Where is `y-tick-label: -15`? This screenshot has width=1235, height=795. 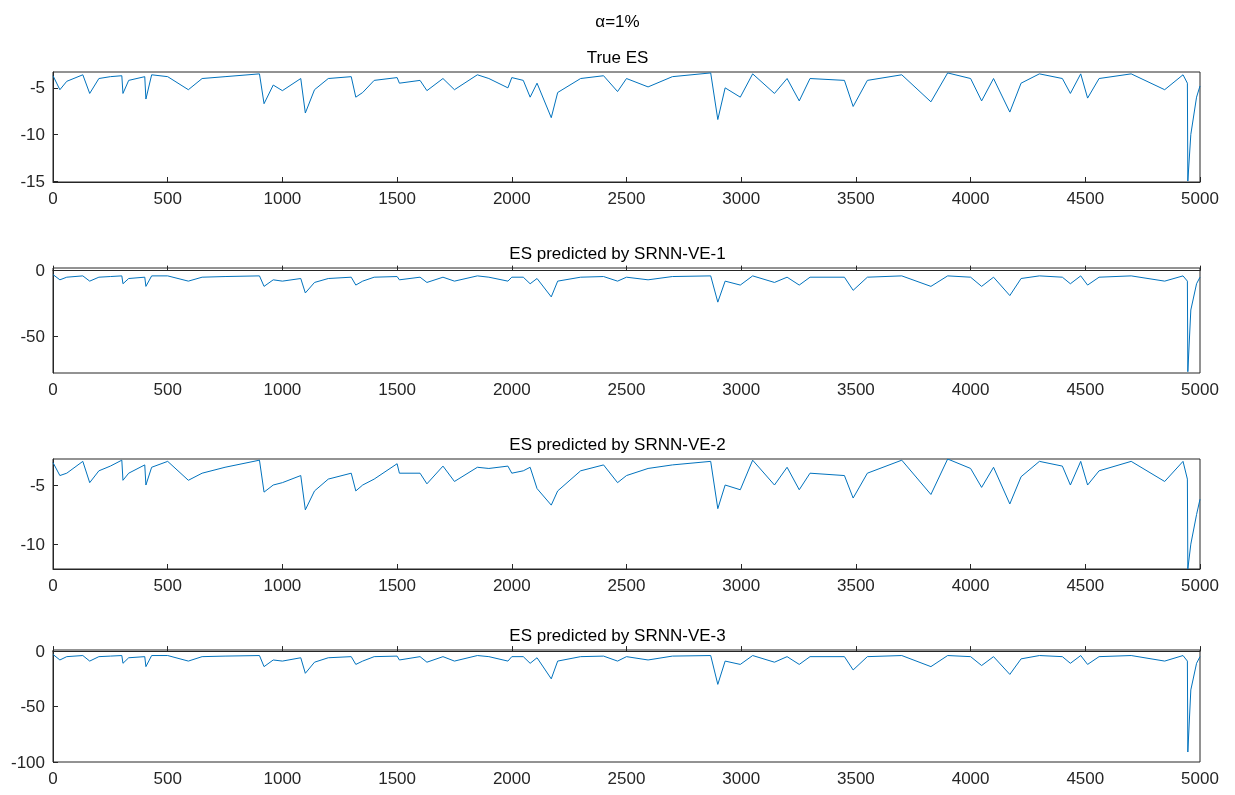 y-tick-label: -15 is located at coordinates (32, 181).